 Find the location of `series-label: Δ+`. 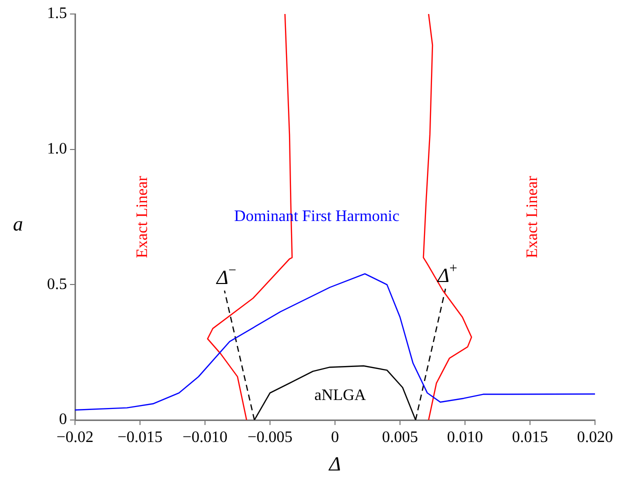

series-label: Δ+ is located at coordinates (447, 274).